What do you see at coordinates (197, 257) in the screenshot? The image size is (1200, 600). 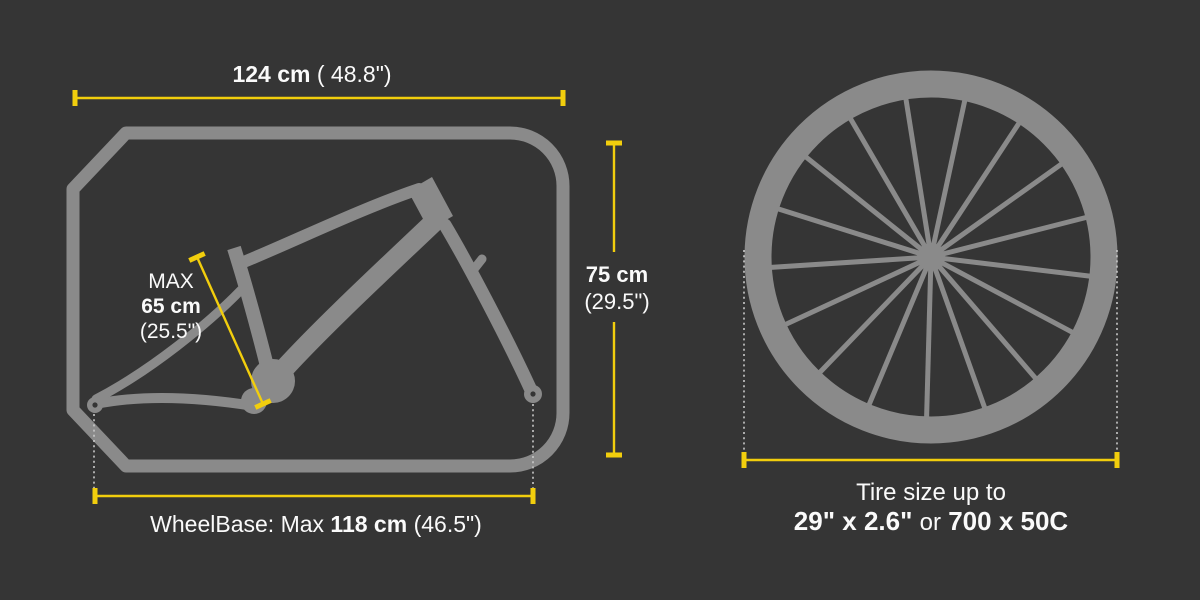 I see `diagonal-dim-top-tick` at bounding box center [197, 257].